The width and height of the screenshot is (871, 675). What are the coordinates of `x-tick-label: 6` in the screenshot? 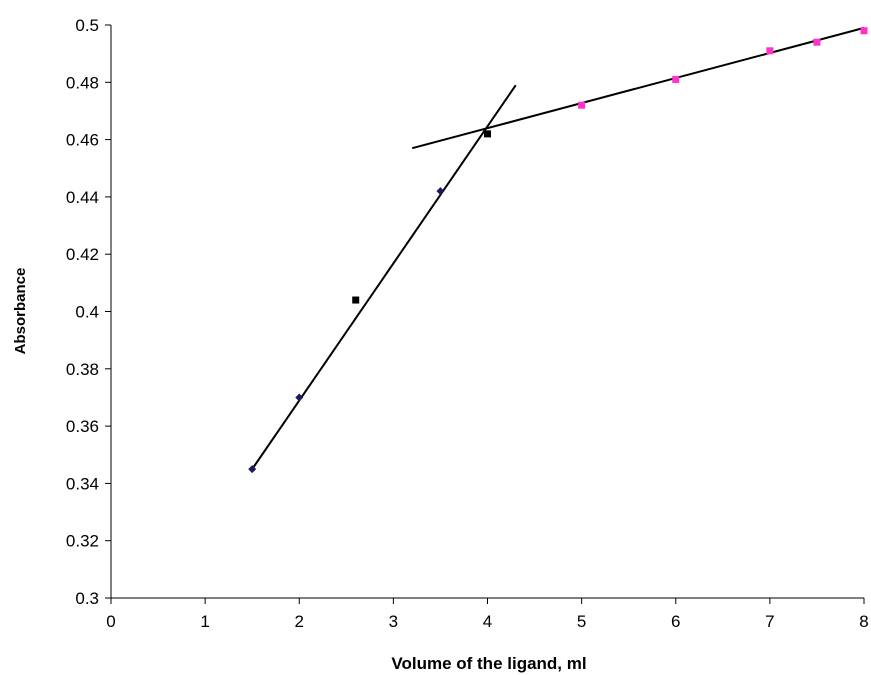 It's located at (675, 621).